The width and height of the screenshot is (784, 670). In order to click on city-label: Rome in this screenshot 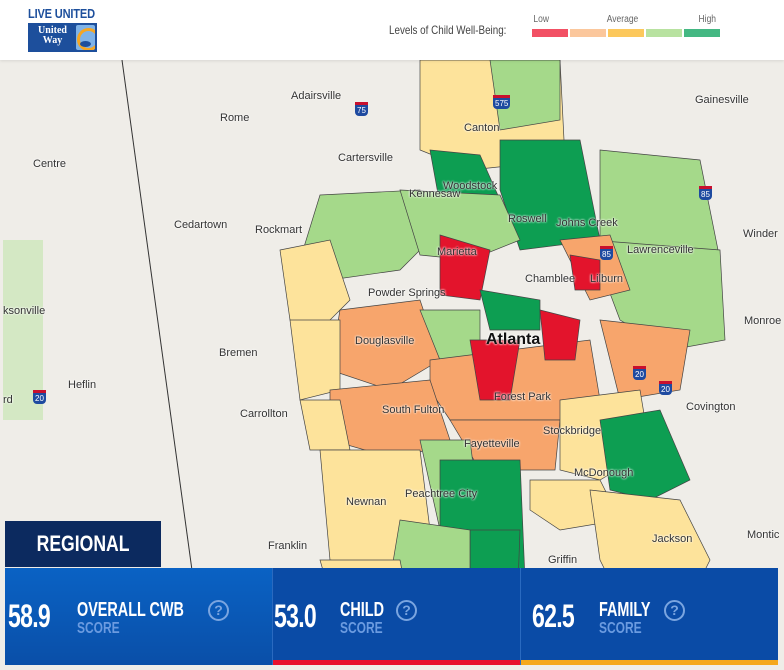, I will do `click(235, 118)`.